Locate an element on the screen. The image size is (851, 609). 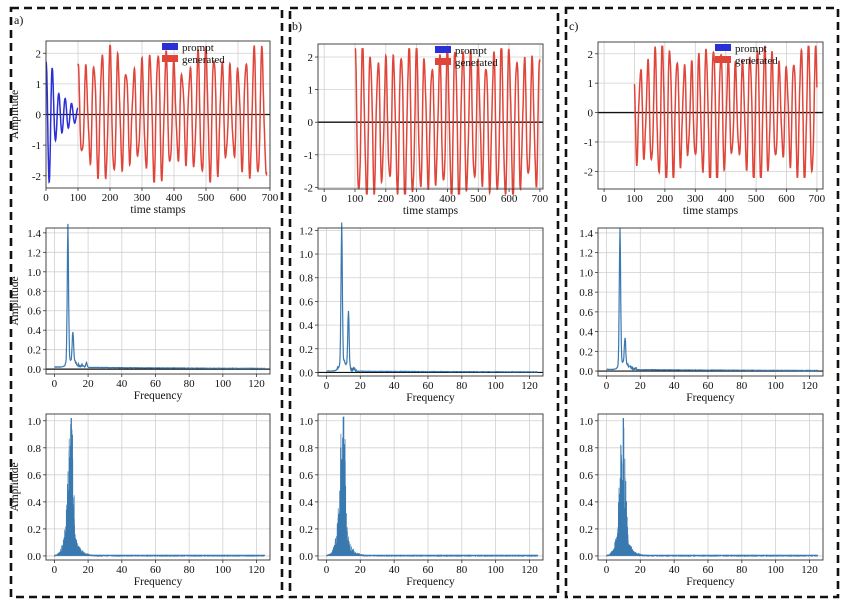
panel-label: b) is located at coordinates (297, 26).